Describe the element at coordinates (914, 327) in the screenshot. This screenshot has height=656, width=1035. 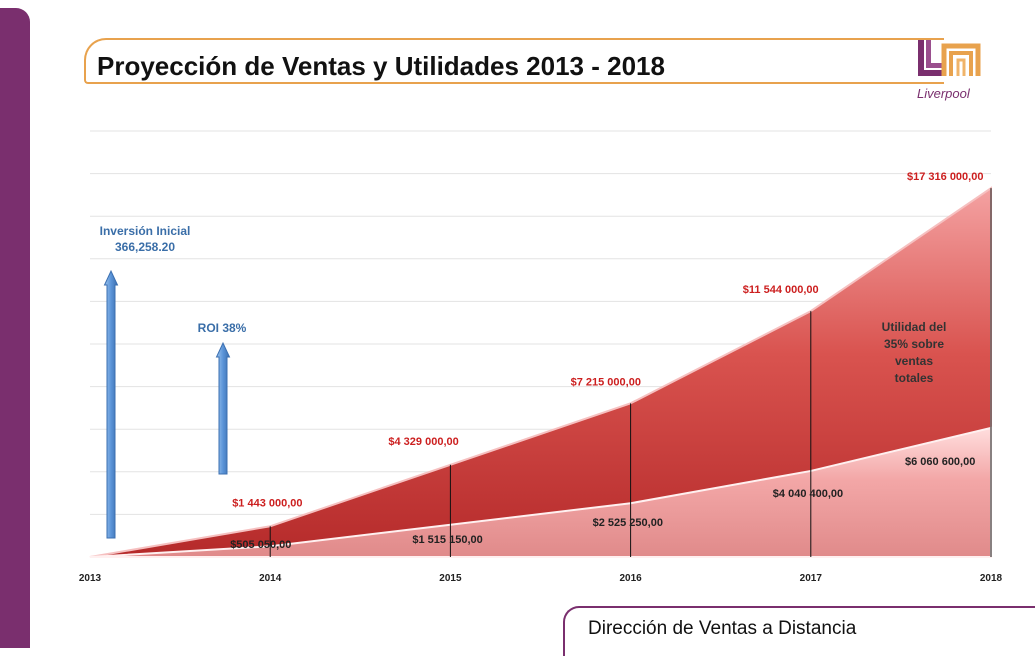
I see `annotation-text-utilidad: Utilidad del` at that location.